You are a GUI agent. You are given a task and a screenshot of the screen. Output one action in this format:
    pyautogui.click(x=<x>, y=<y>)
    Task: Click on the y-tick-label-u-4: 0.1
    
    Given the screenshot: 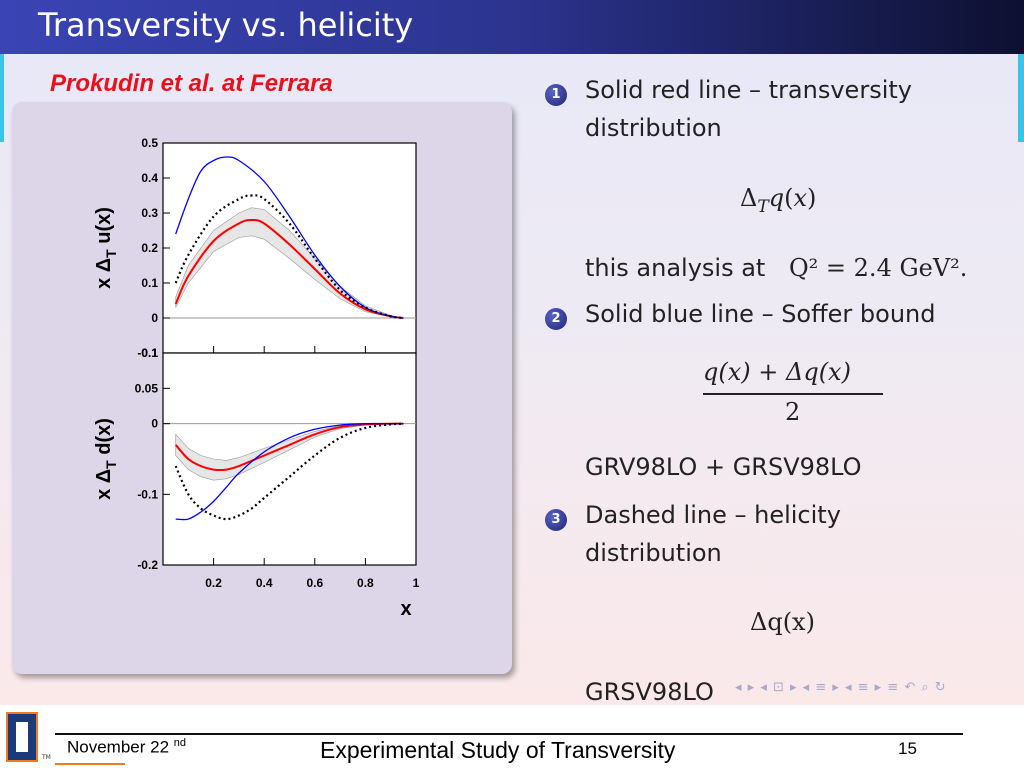 What is the action you would take?
    pyautogui.click(x=149, y=283)
    